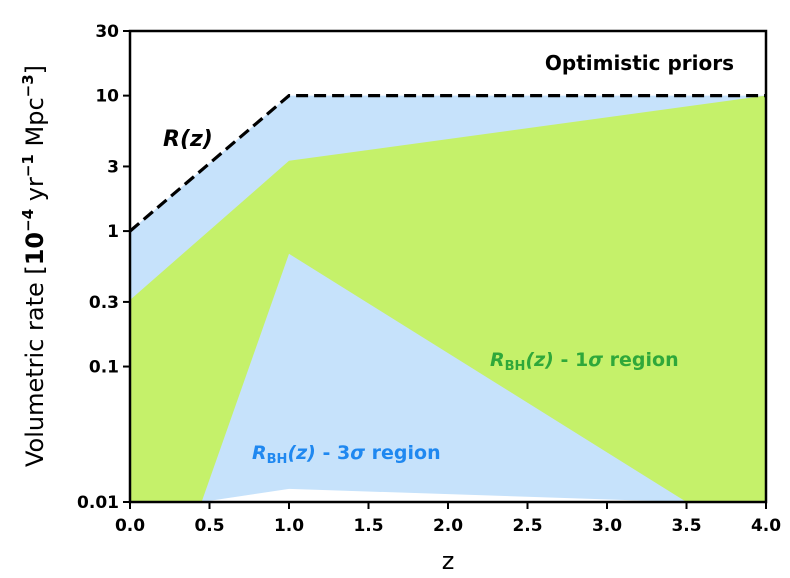  What do you see at coordinates (130, 526) in the screenshot?
I see `x-tick-label: 0.0` at bounding box center [130, 526].